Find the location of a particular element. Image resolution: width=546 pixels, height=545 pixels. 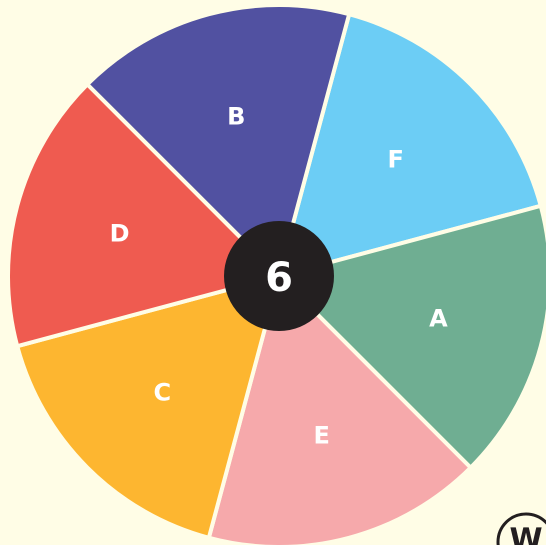

logo-badge is located at coordinates (521, 528).